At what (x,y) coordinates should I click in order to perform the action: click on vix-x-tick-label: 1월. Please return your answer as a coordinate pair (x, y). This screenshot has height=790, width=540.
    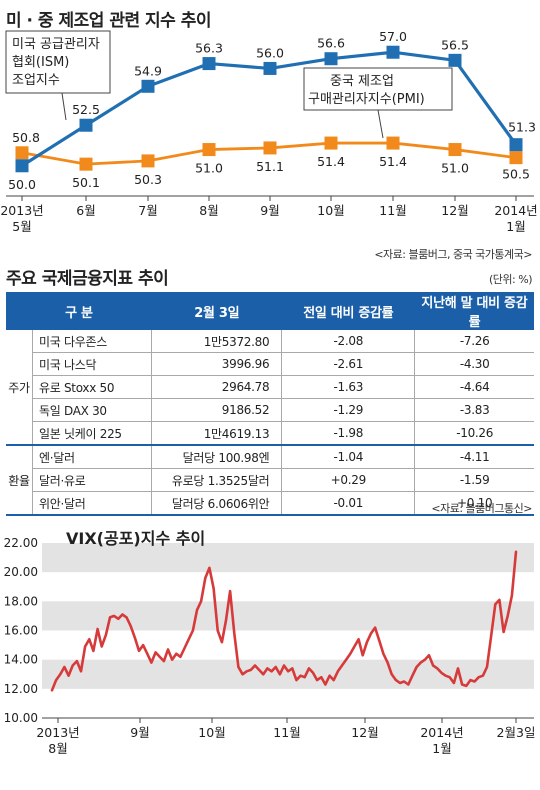
    Looking at the image, I should click on (441, 748).